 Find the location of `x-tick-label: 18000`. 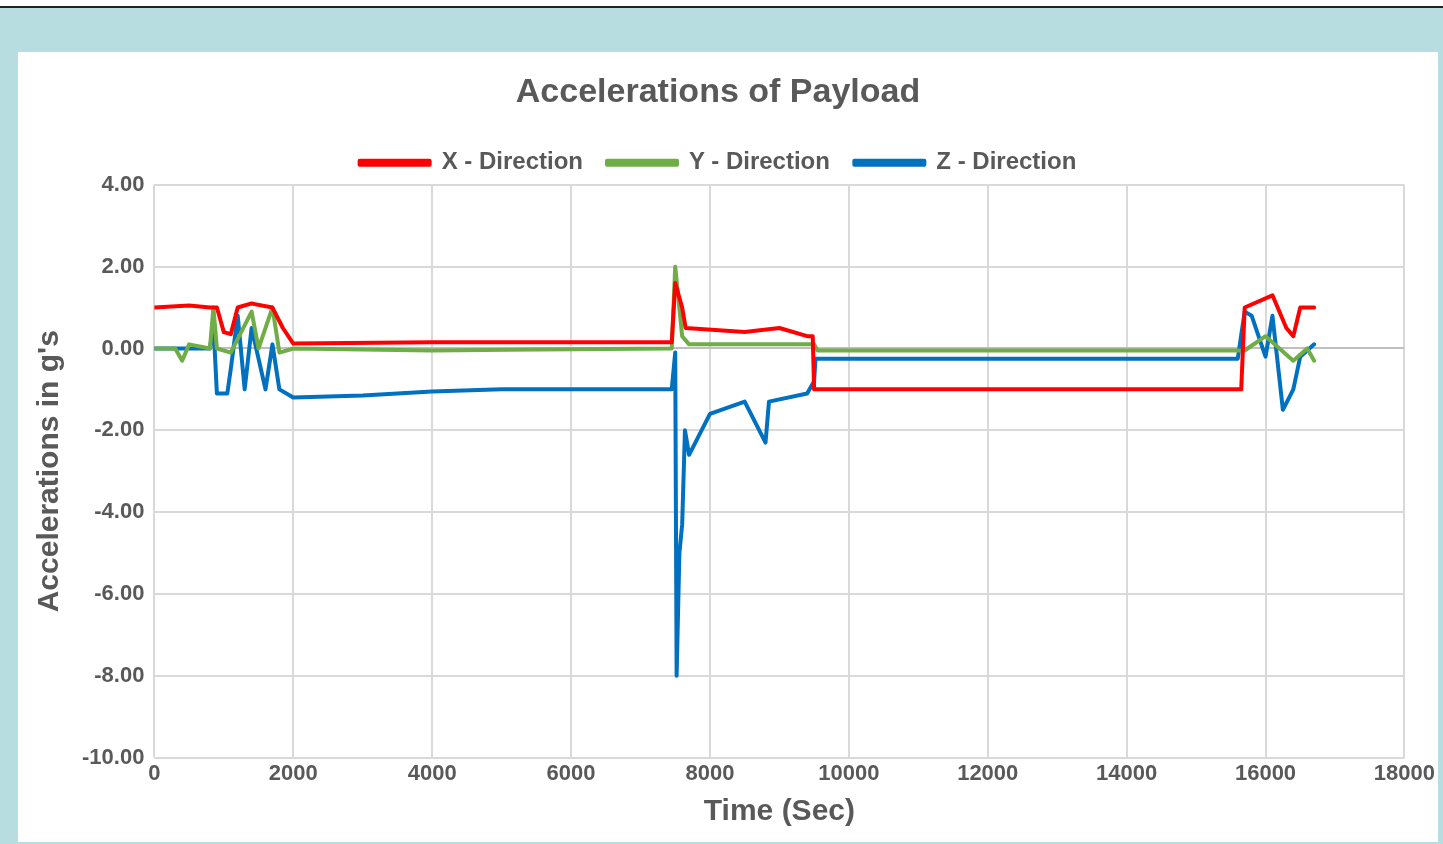

x-tick-label: 18000 is located at coordinates (1404, 772).